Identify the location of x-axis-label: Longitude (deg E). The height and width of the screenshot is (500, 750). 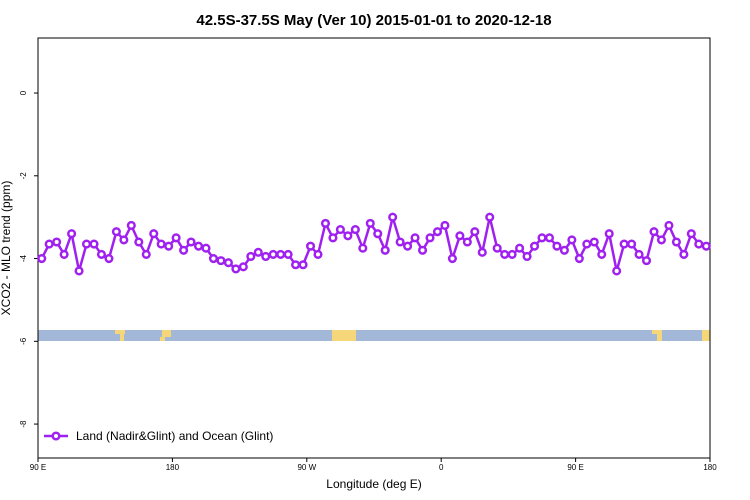
(373, 484).